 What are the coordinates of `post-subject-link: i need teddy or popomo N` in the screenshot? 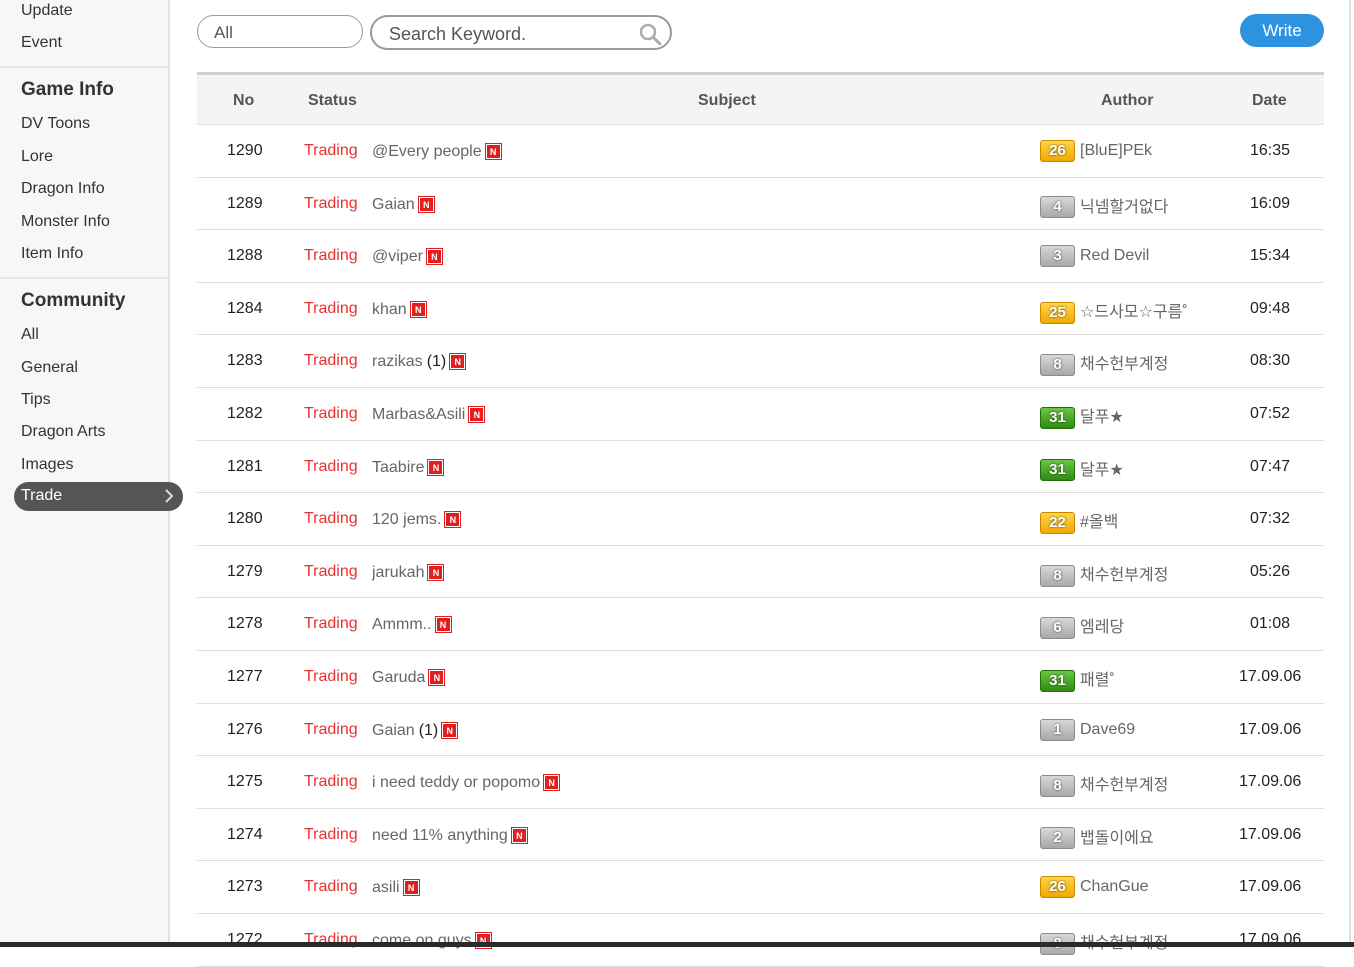 It's located at (466, 783).